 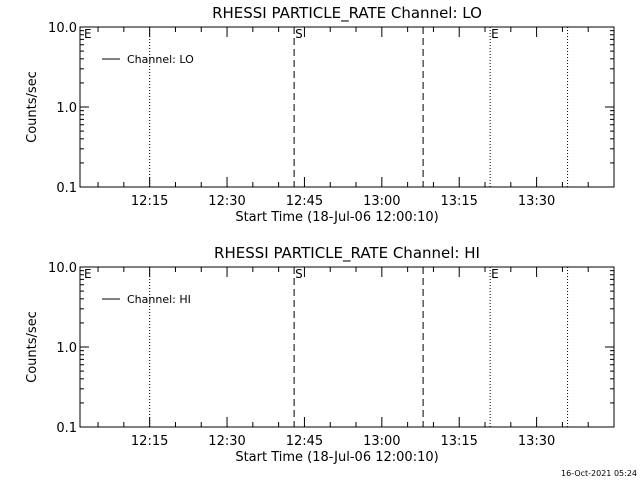 I want to click on panel-1-xtick-label-5: 13:30, so click(x=536, y=201).